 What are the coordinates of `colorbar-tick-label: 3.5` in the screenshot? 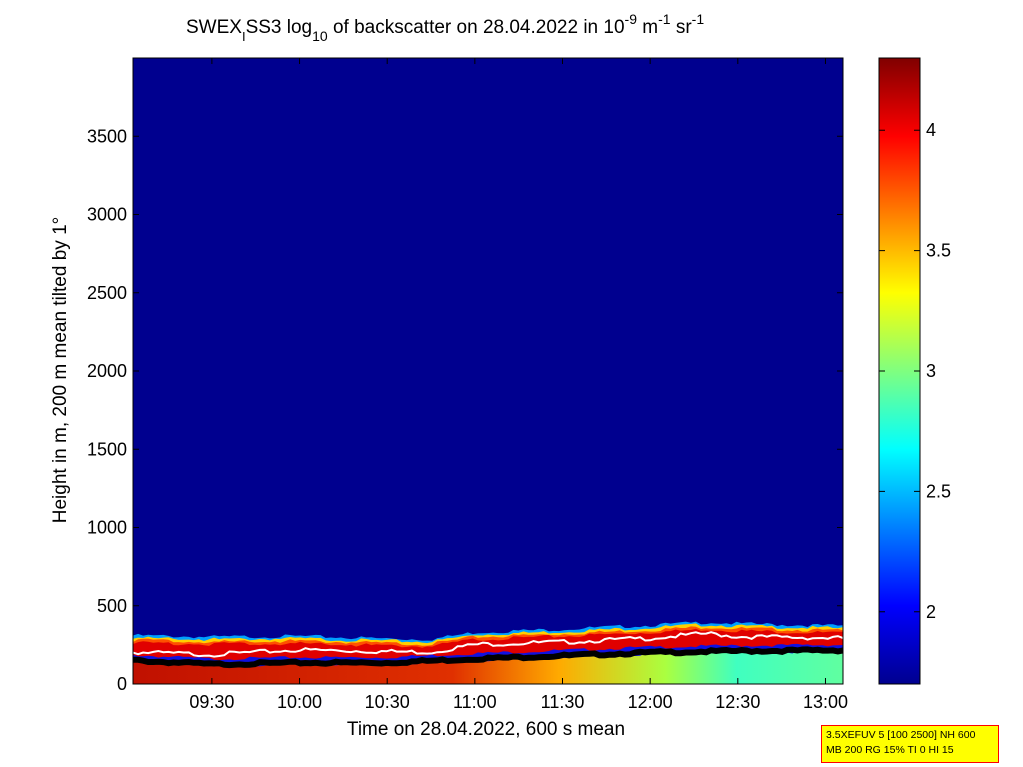 It's located at (938, 251).